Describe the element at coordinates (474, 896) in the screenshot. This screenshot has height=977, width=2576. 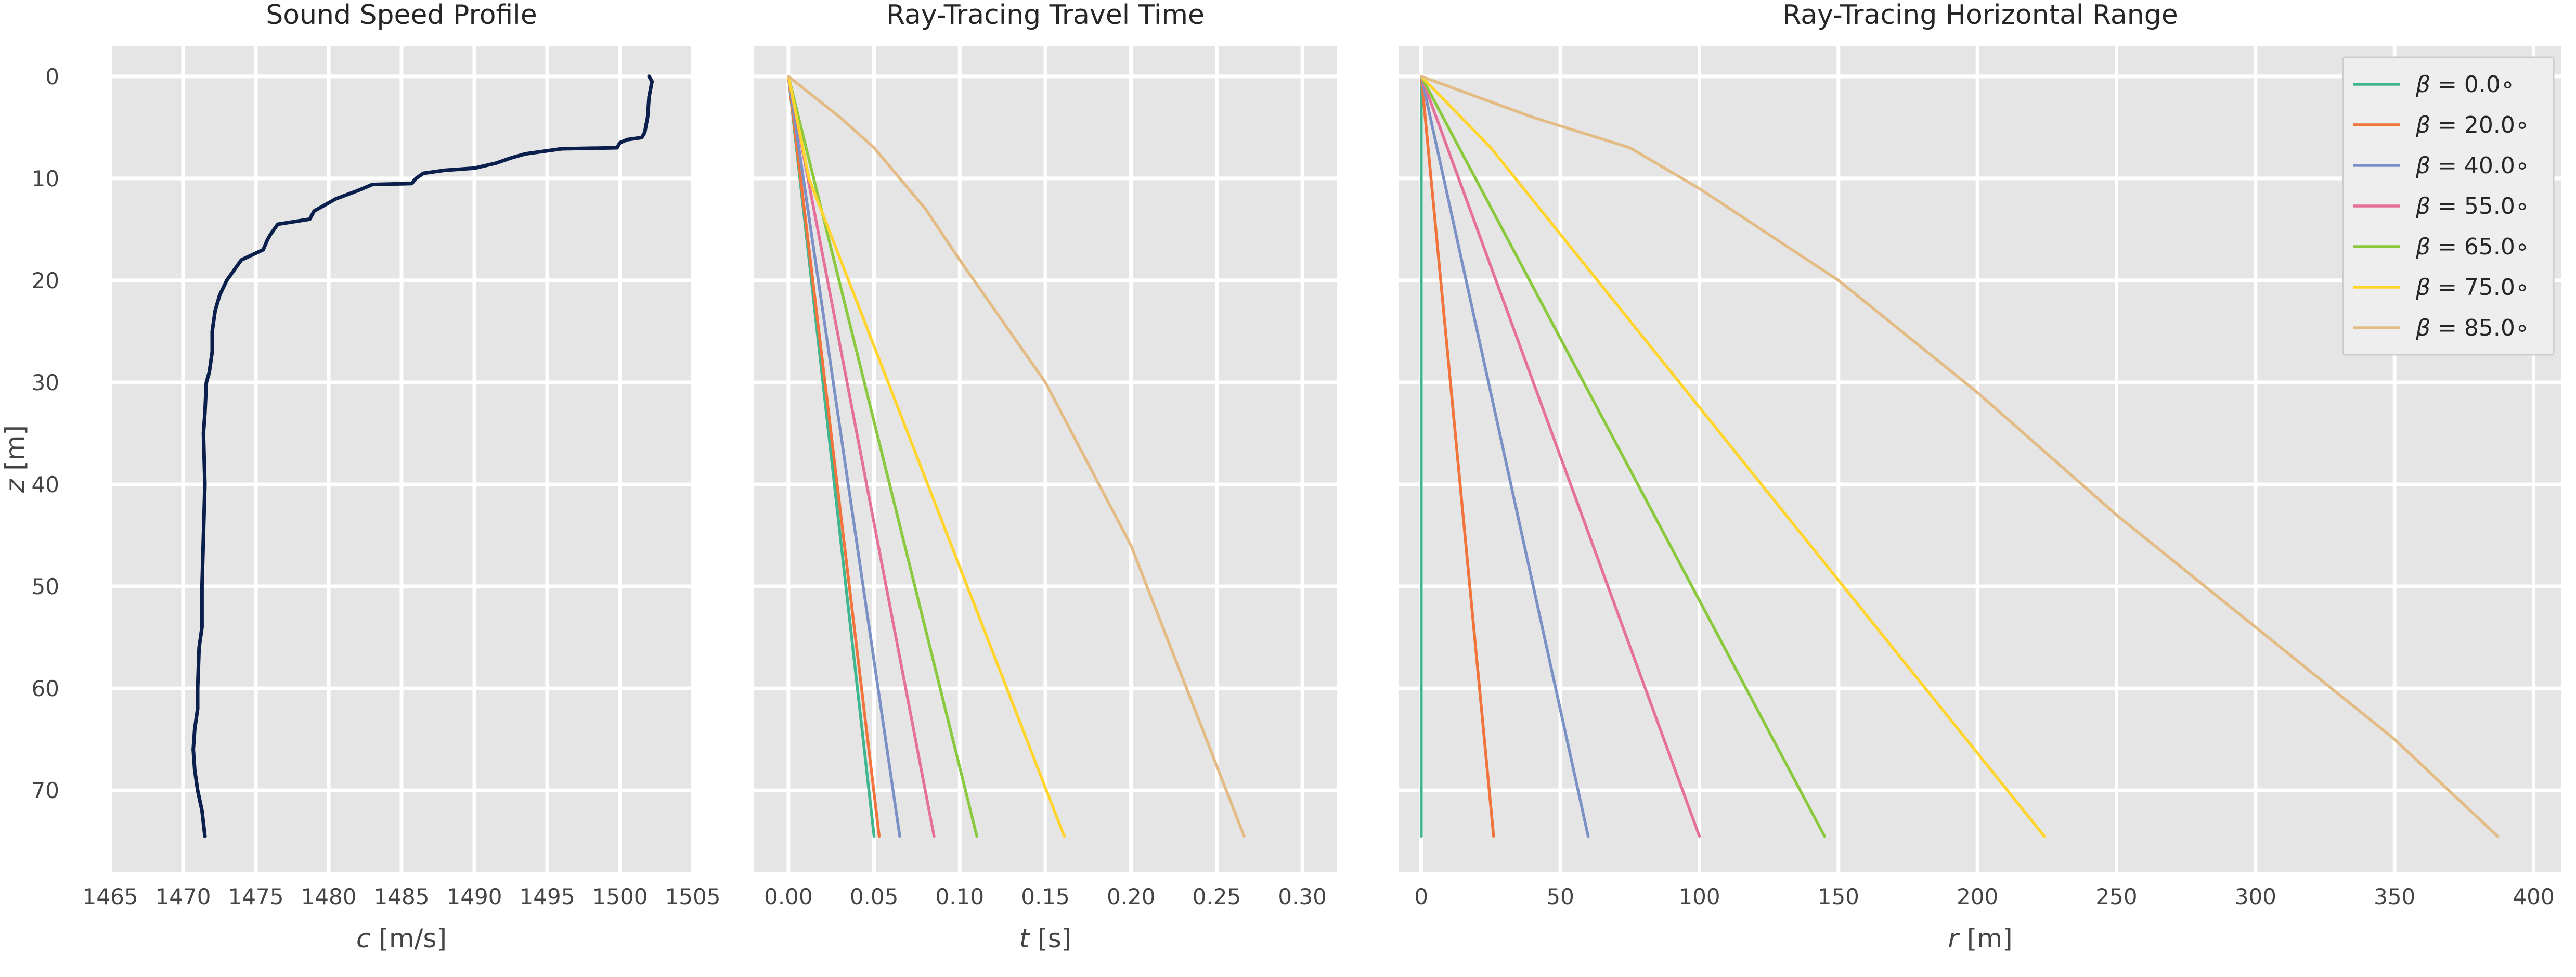
I see `x-tick-label: 1490` at that location.